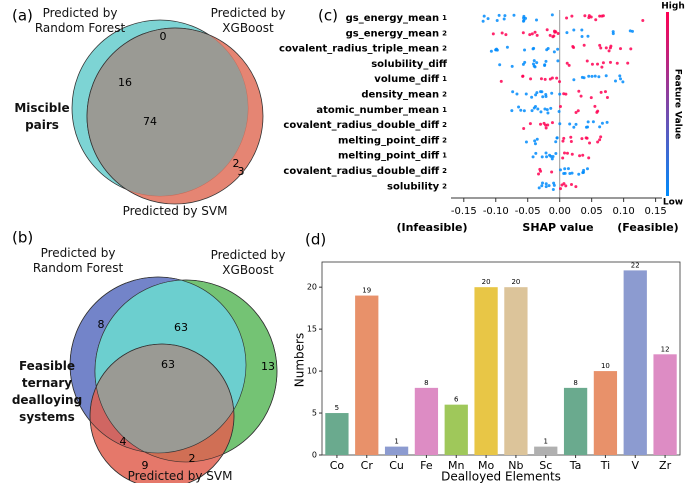  Describe the element at coordinates (407, 79) in the screenshot. I see `feature-name: volume_diff` at that location.